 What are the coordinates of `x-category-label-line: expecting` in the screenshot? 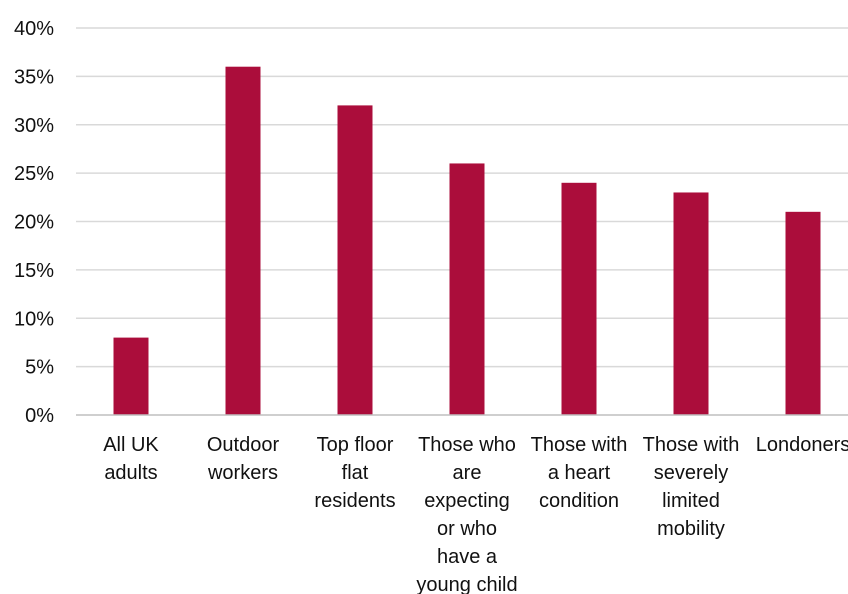 It's located at (467, 501).